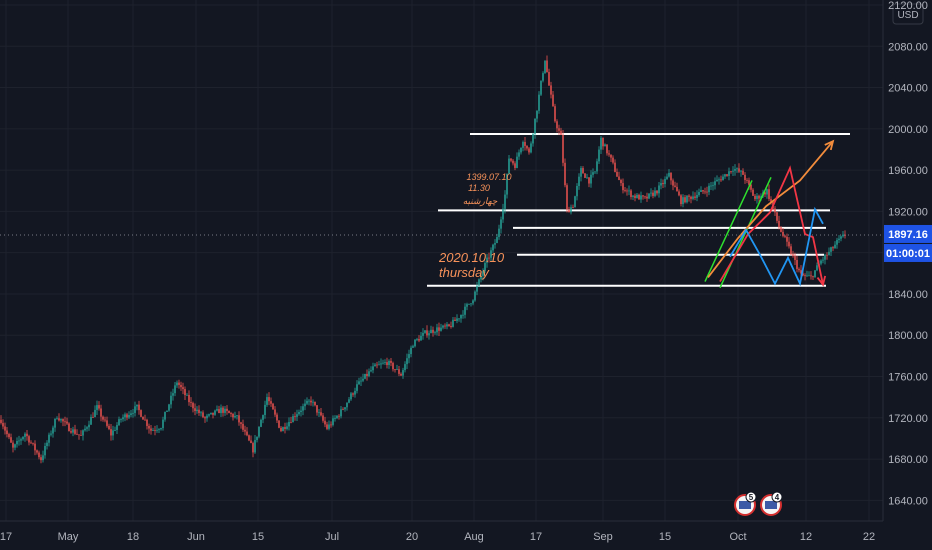 The height and width of the screenshot is (550, 932). Describe the element at coordinates (869, 537) in the screenshot. I see `time-tick-label: 22` at that location.